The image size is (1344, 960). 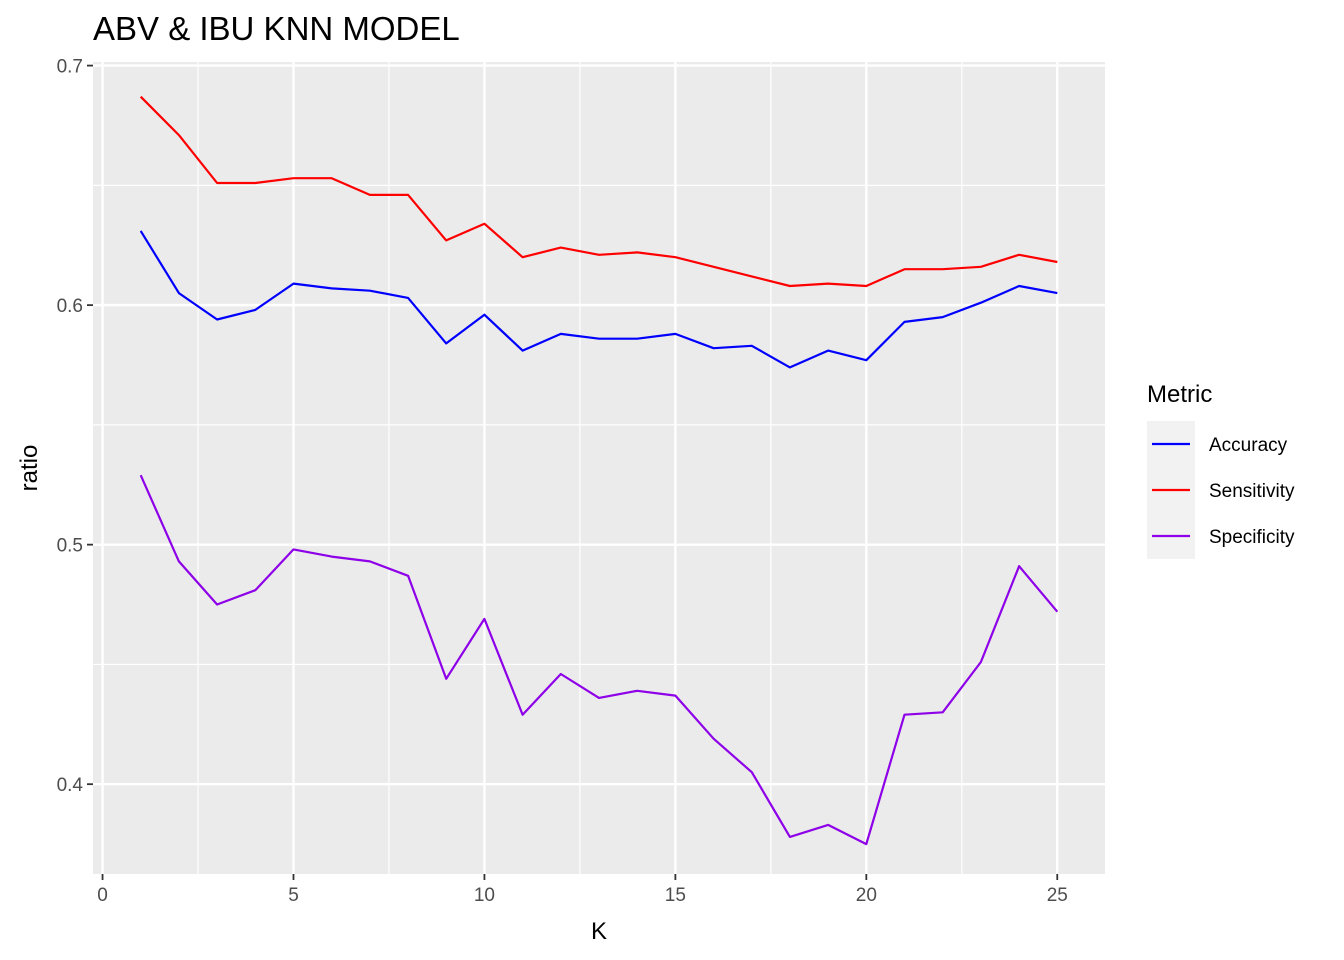 I want to click on x-tick-label: 15, so click(x=675, y=895).